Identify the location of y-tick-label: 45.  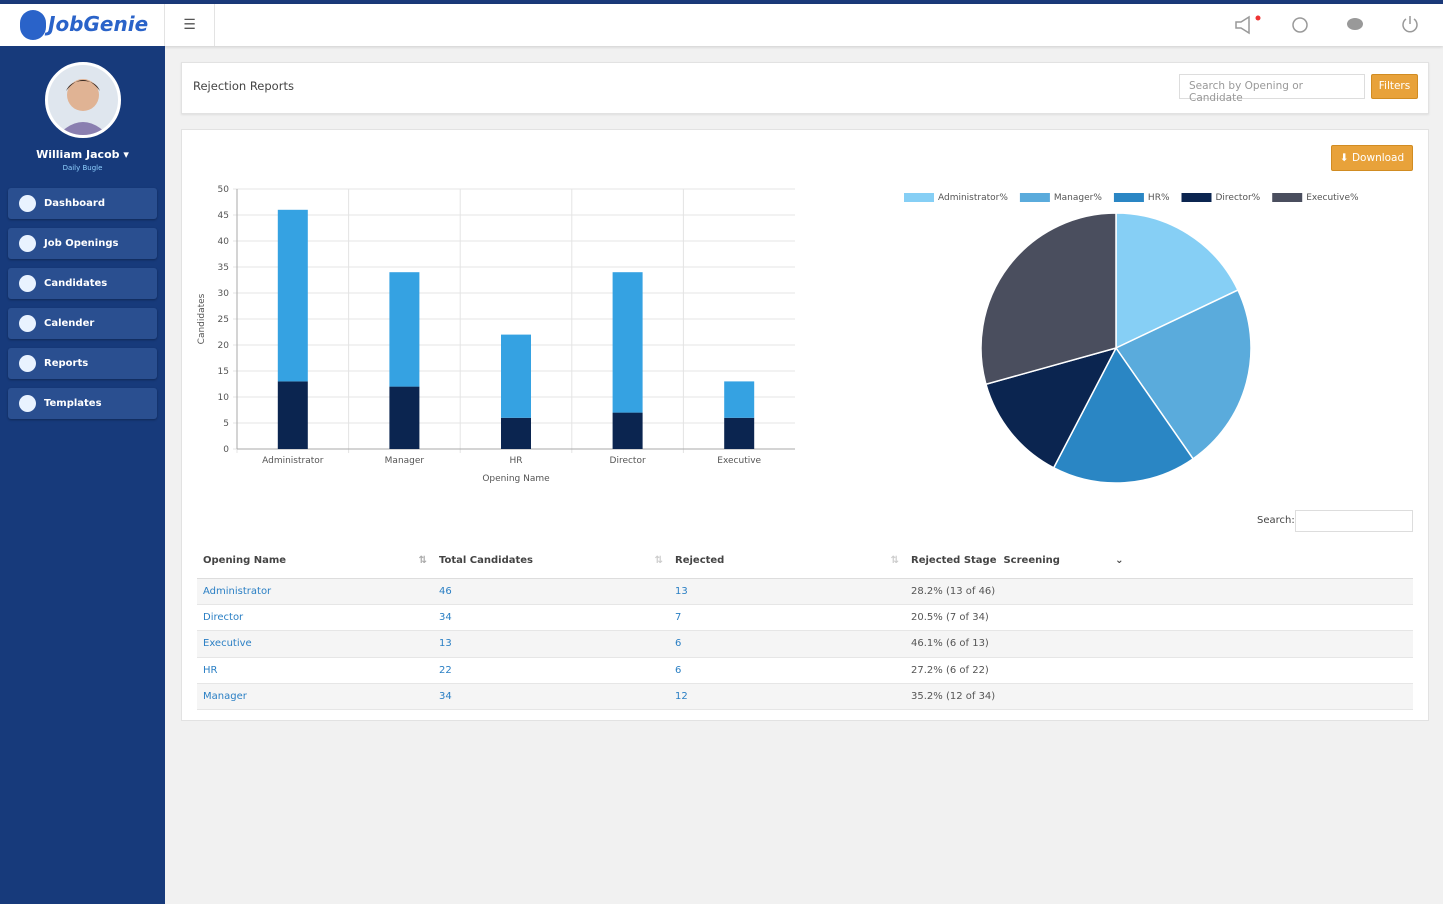
(223, 216).